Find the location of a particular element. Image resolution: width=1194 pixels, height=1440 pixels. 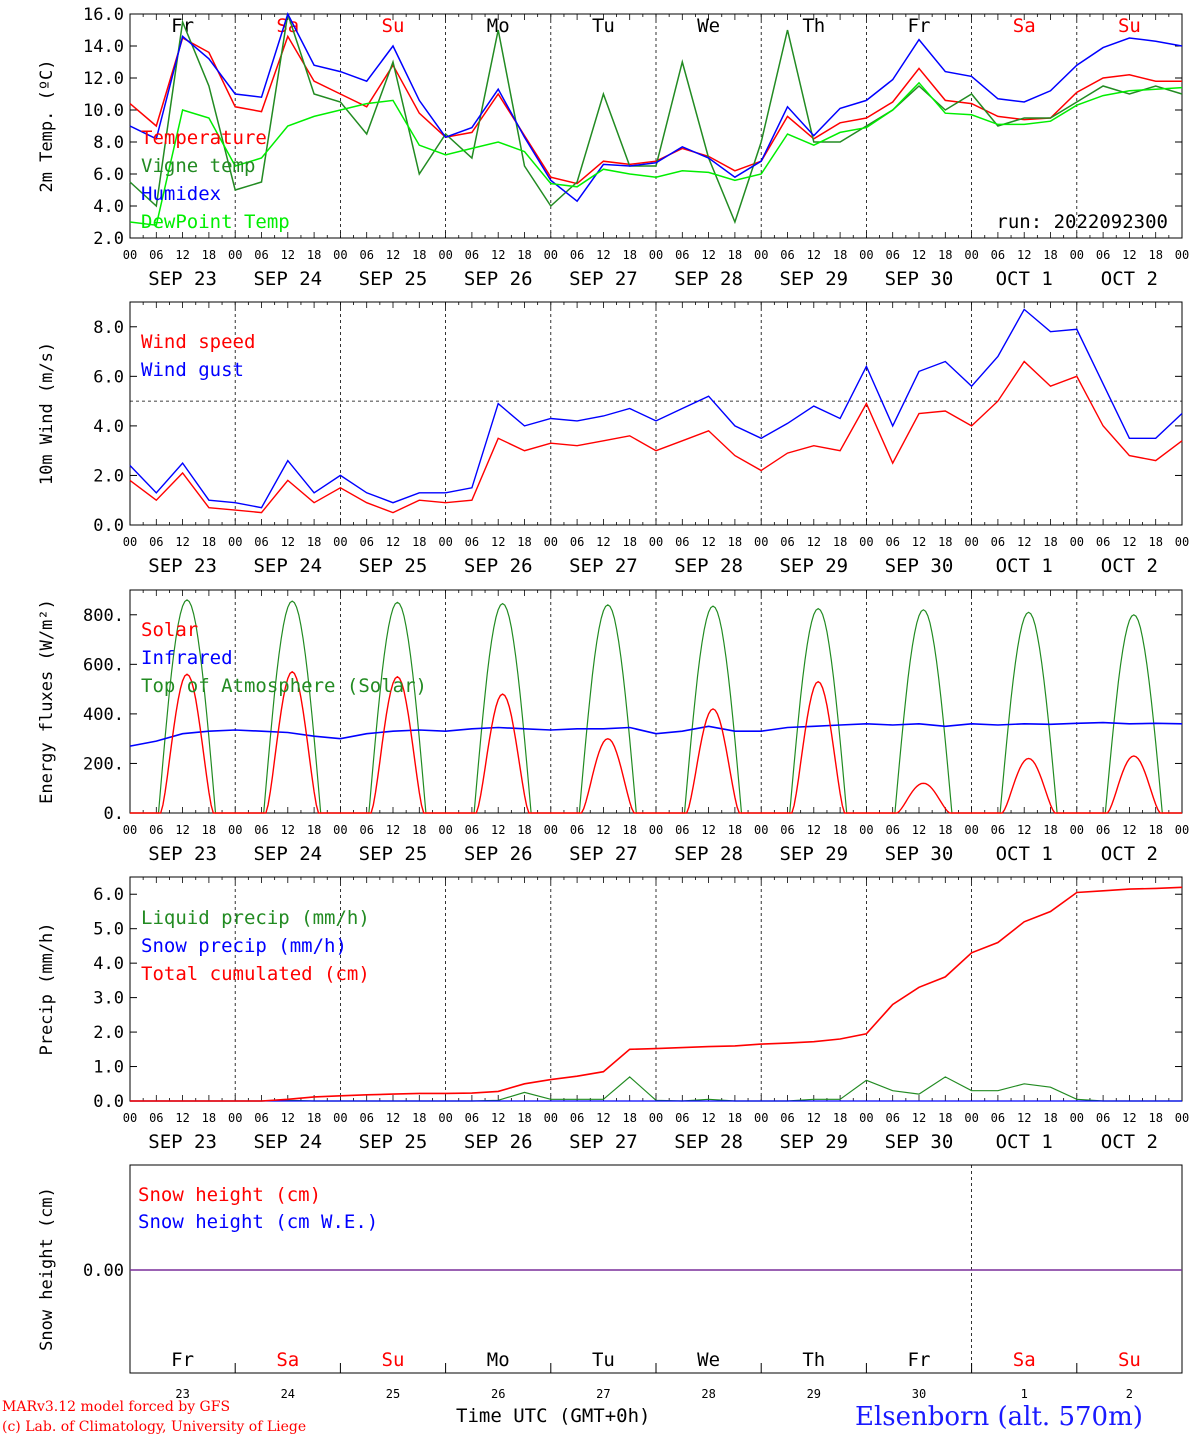

day-number-label: 30 is located at coordinates (919, 1393).